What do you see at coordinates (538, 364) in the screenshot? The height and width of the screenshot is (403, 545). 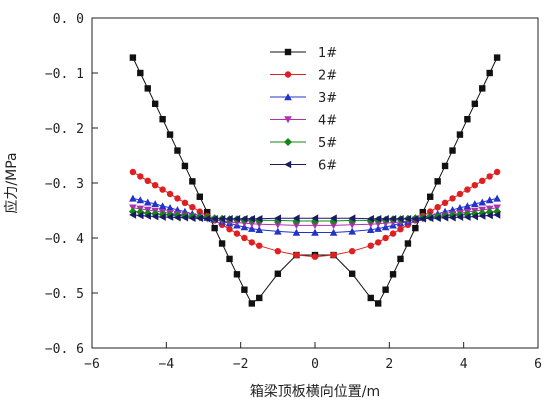 I see `x-tick-label: 6` at bounding box center [538, 364].